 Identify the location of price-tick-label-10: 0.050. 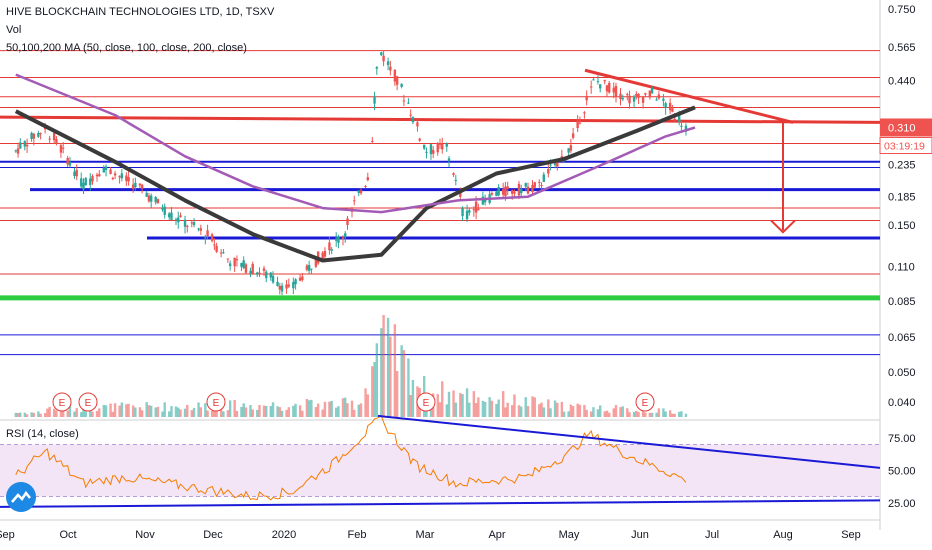
(902, 373).